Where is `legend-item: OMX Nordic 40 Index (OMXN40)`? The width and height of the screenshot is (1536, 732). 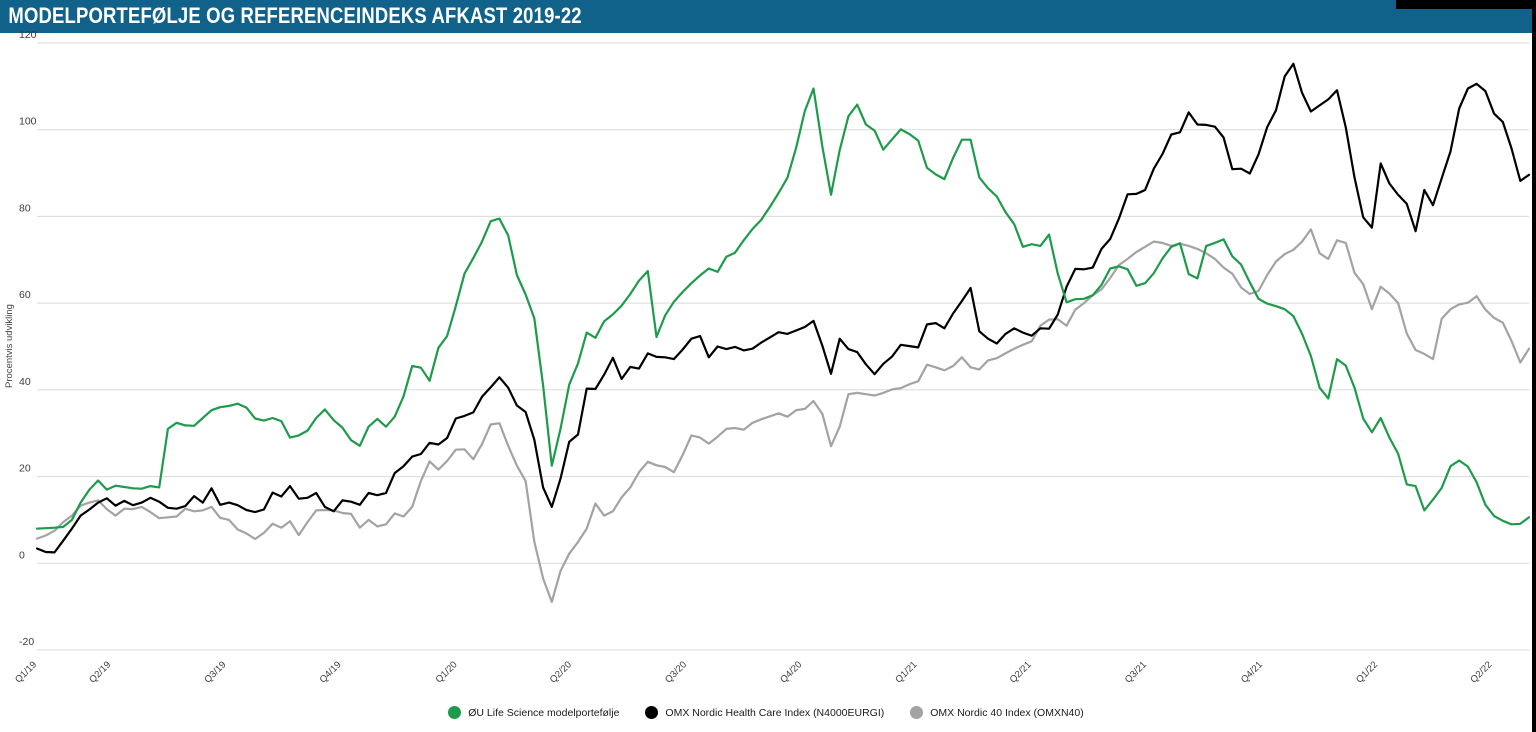
legend-item: OMX Nordic 40 Index (OMXN40) is located at coordinates (997, 712).